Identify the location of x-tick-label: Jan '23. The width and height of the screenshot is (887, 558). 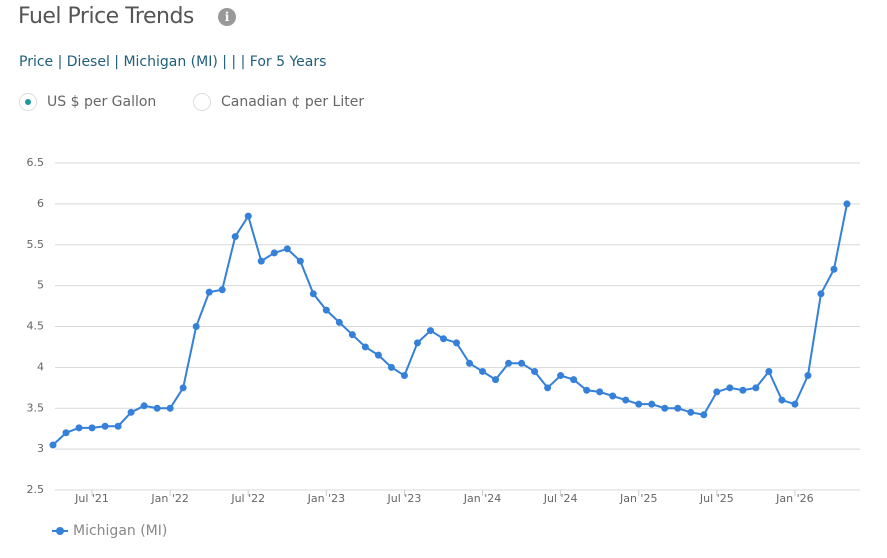
(326, 498).